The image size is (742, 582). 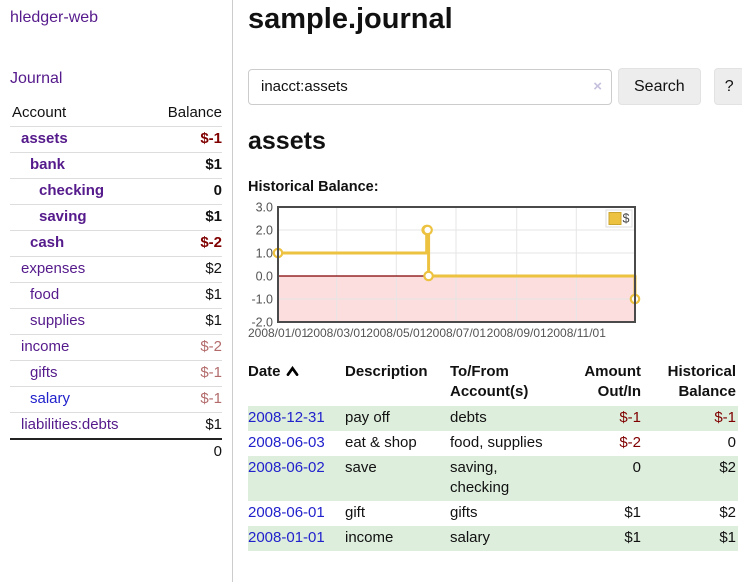 What do you see at coordinates (337, 333) in the screenshot?
I see `svg-text: 2008/03/01` at bounding box center [337, 333].